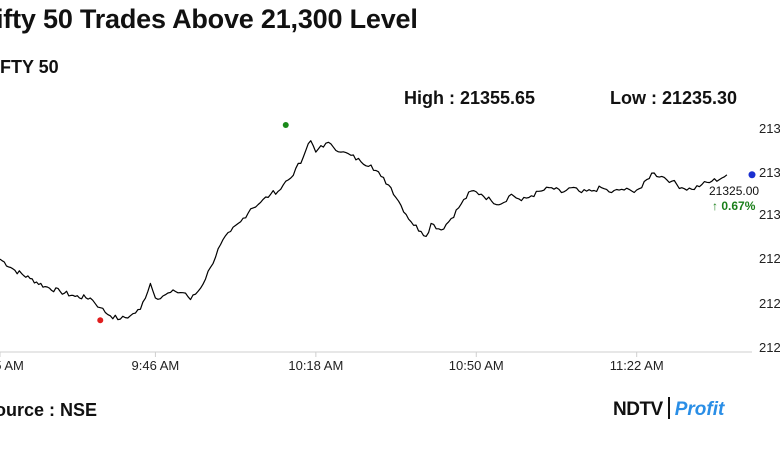 The height and width of the screenshot is (470, 780). Describe the element at coordinates (637, 365) in the screenshot. I see `x-tick-label: 11:22 AM` at that location.